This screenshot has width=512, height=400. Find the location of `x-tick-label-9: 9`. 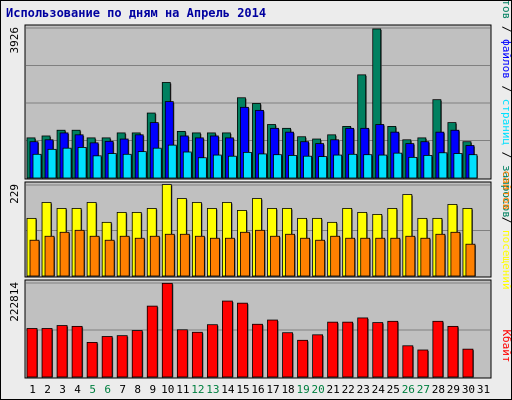

x-tick-label-9: 9 is located at coordinates (152, 389).